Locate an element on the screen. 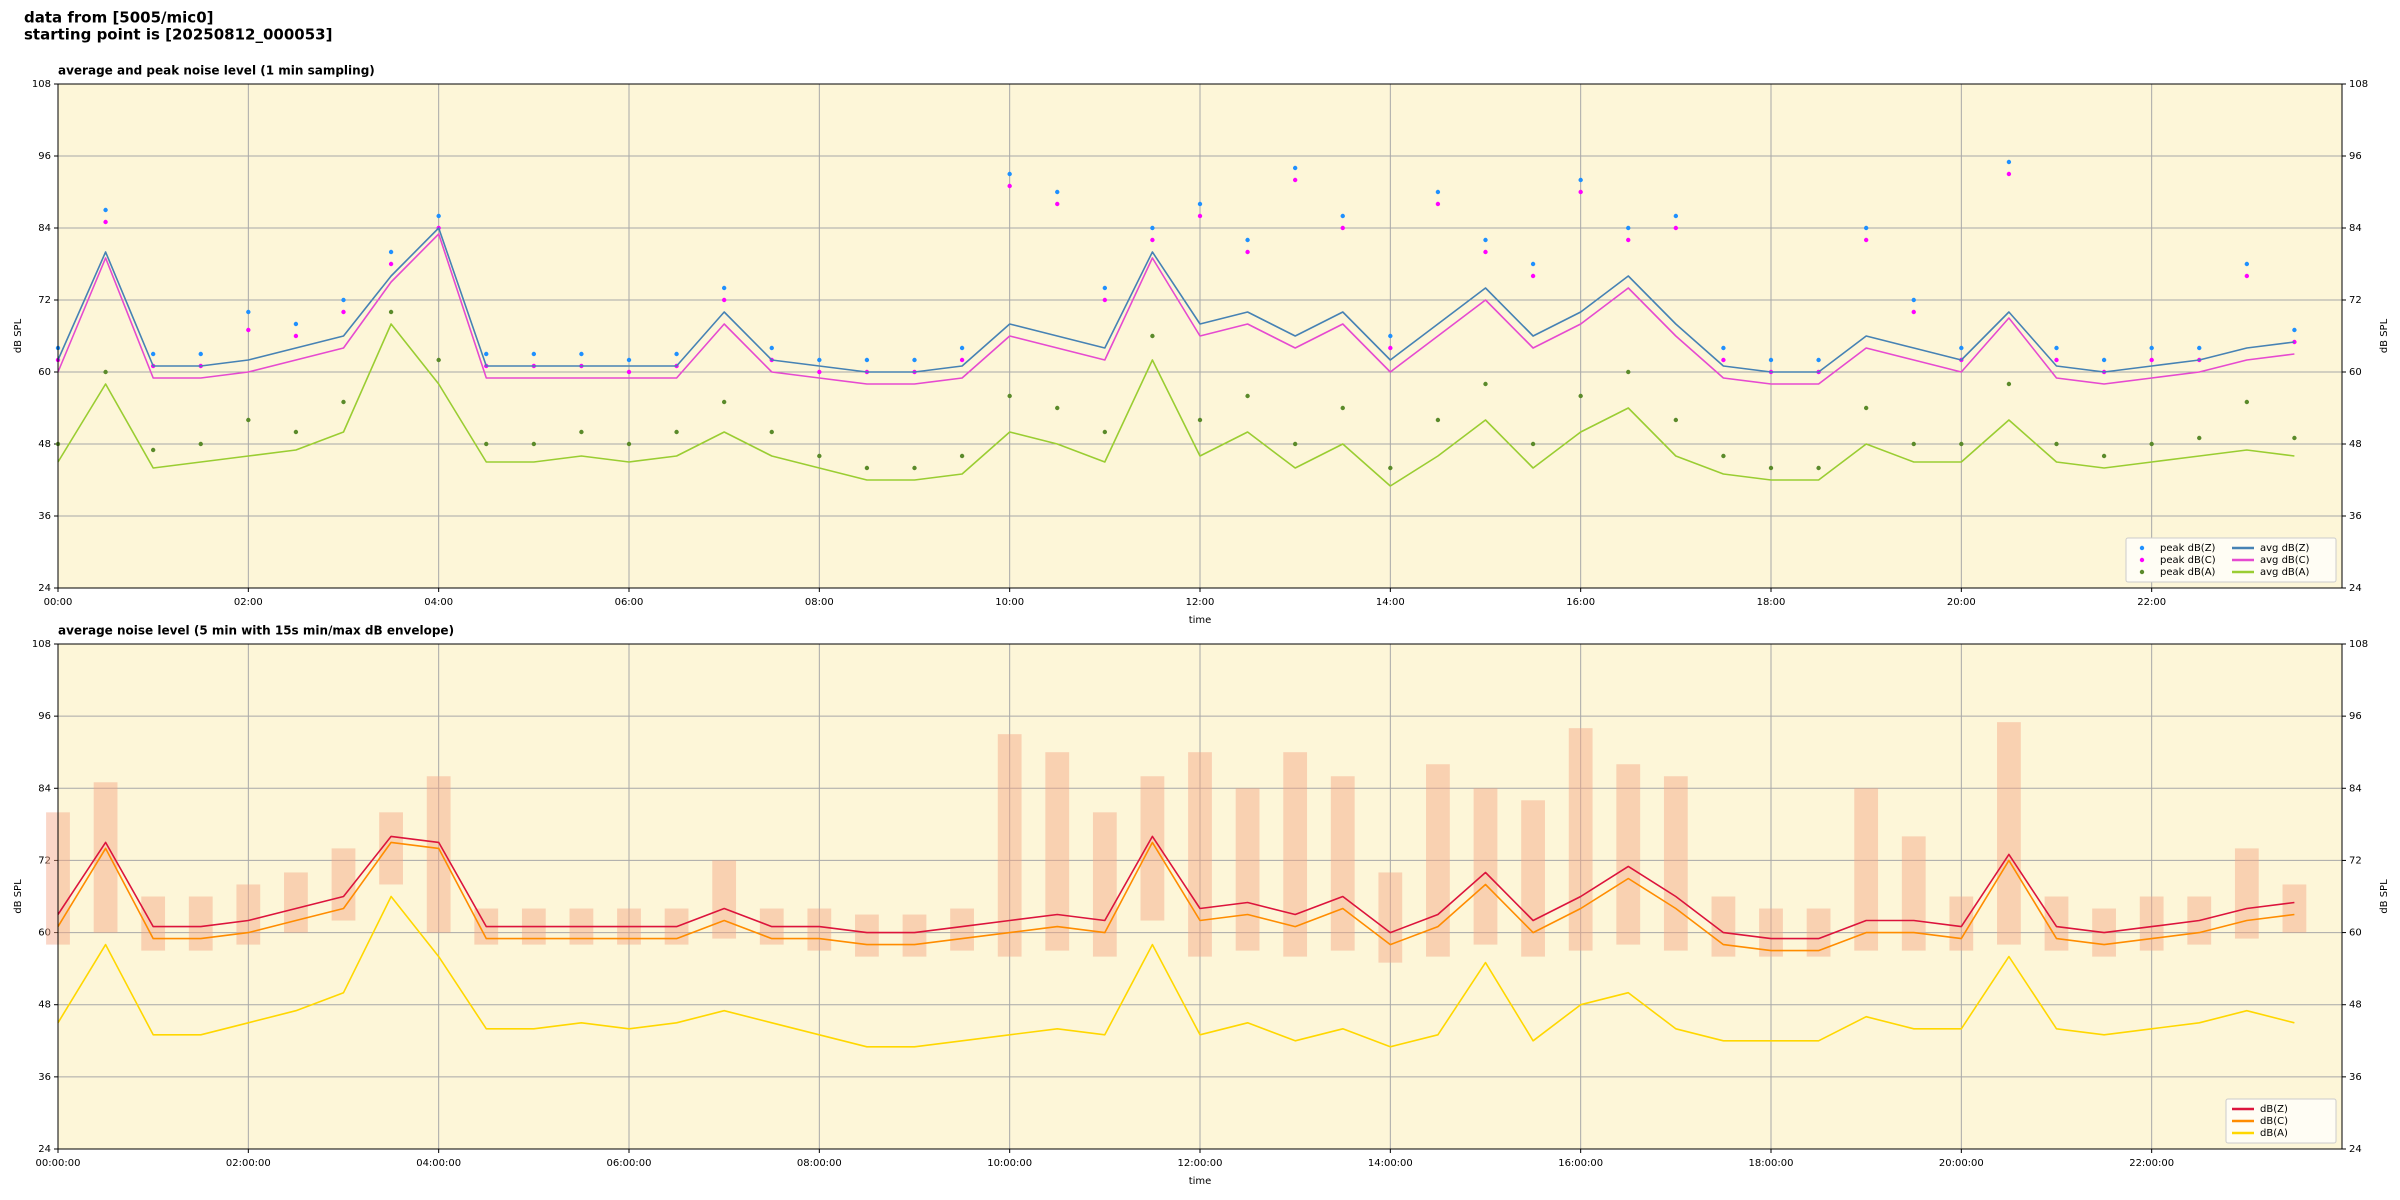 This screenshot has width=2400, height=1200. suptitle: starting point is [20250812_000053] is located at coordinates (178, 35).